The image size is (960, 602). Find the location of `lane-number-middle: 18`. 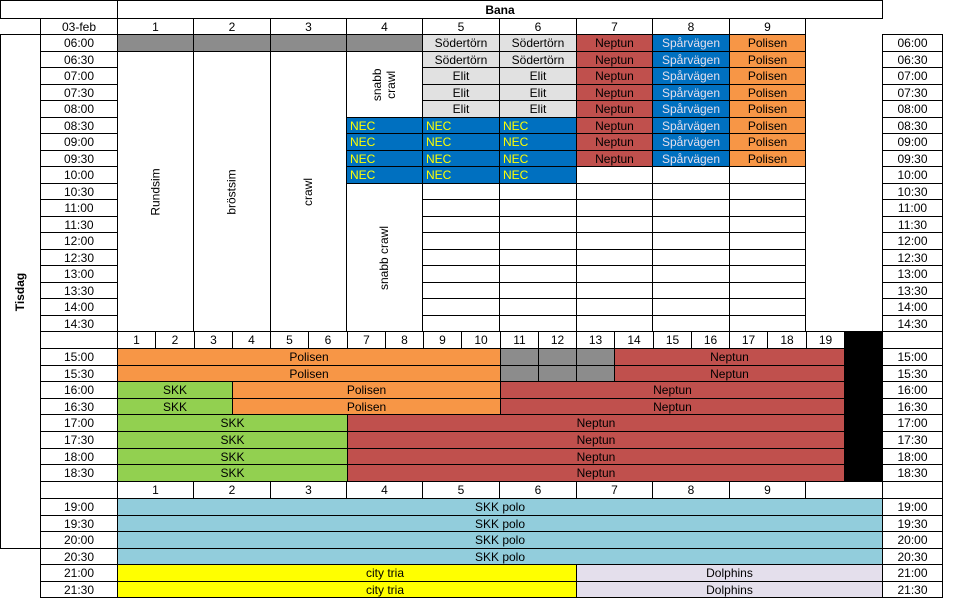

lane-number-middle: 18 is located at coordinates (787, 340).